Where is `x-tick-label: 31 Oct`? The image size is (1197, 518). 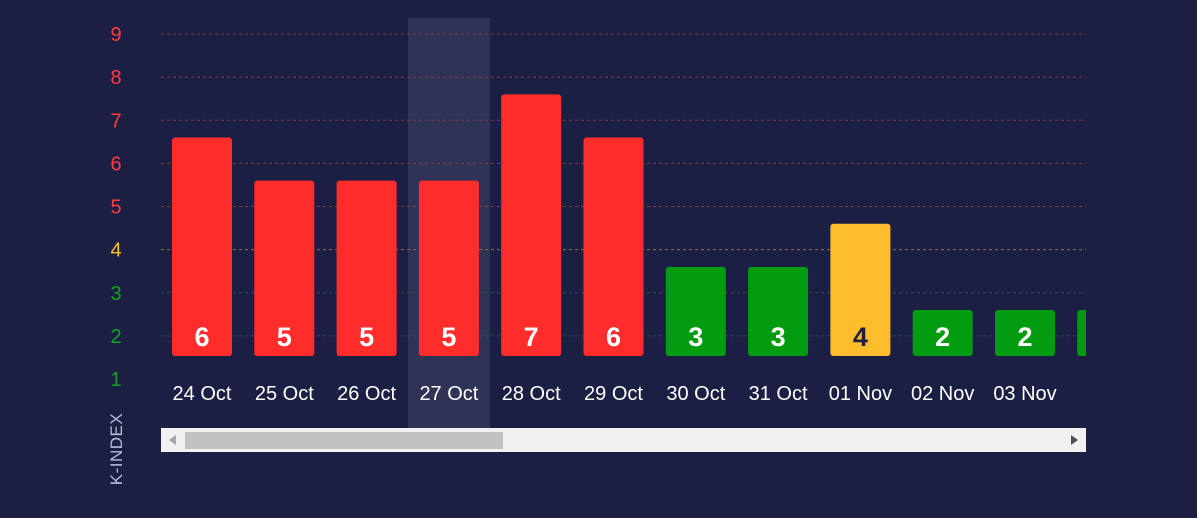 x-tick-label: 31 Oct is located at coordinates (778, 394).